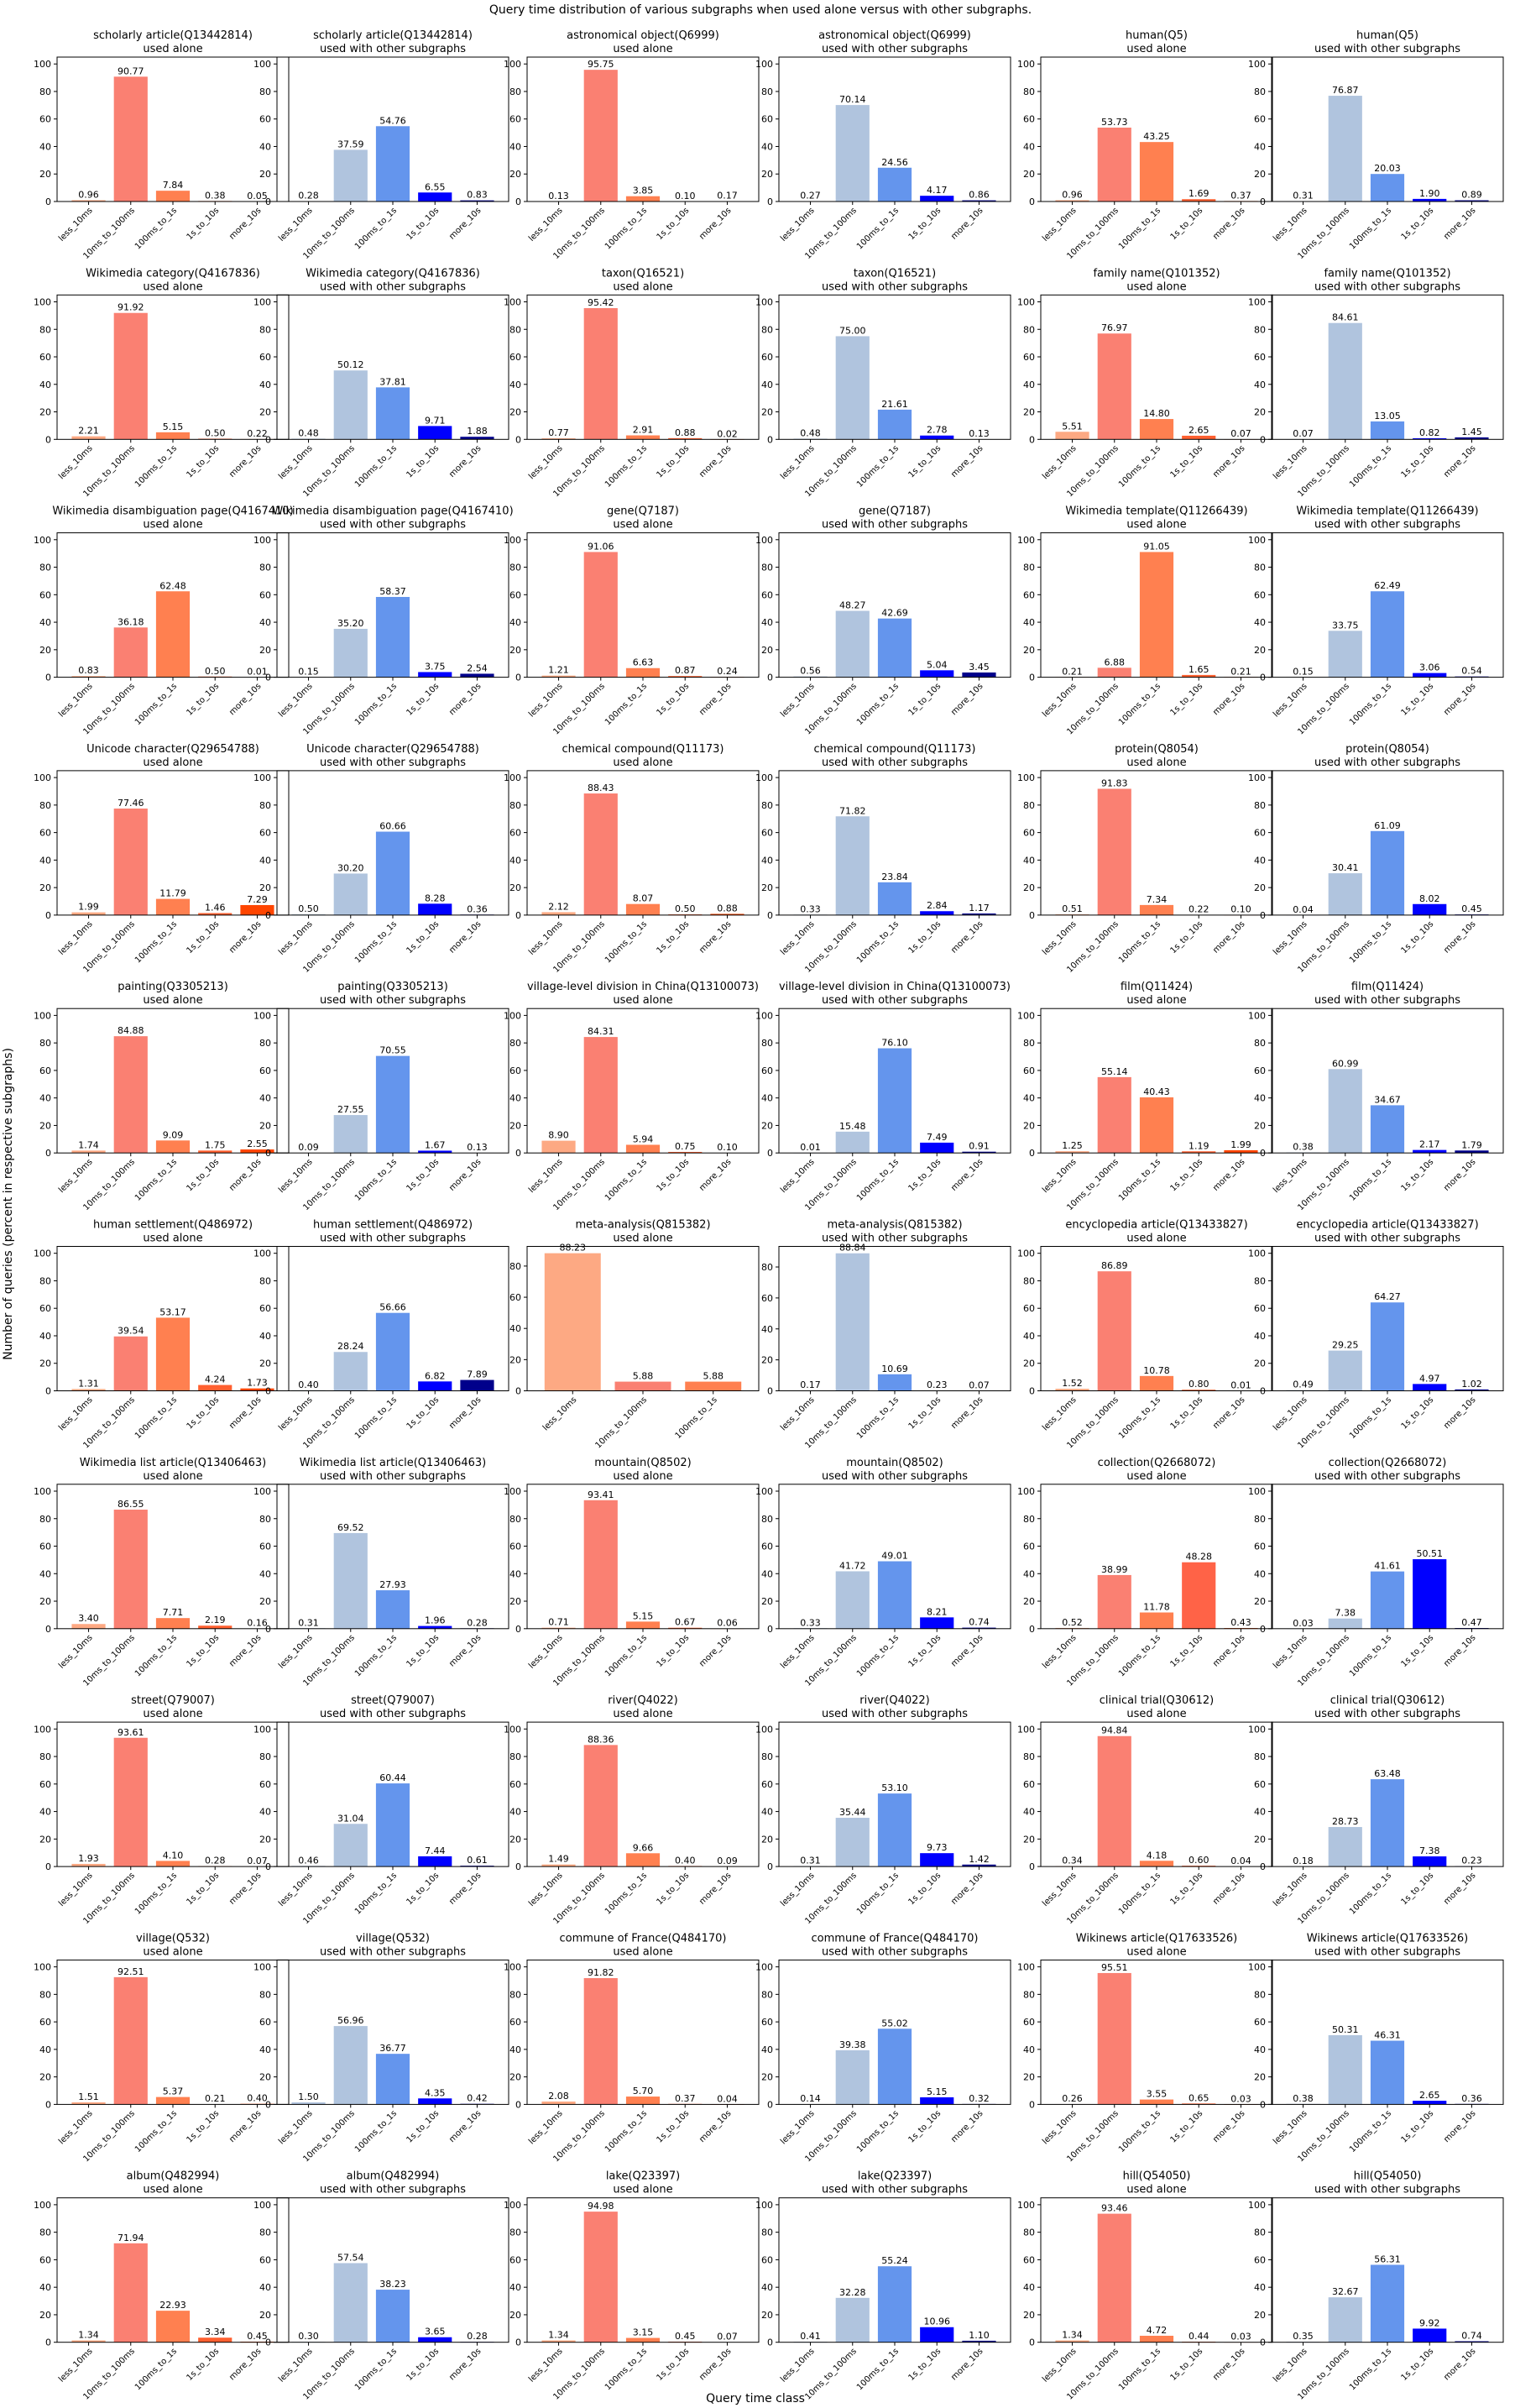  Describe the element at coordinates (1072, 1861) in the screenshot. I see `bar-value-label: 0.34` at that location.